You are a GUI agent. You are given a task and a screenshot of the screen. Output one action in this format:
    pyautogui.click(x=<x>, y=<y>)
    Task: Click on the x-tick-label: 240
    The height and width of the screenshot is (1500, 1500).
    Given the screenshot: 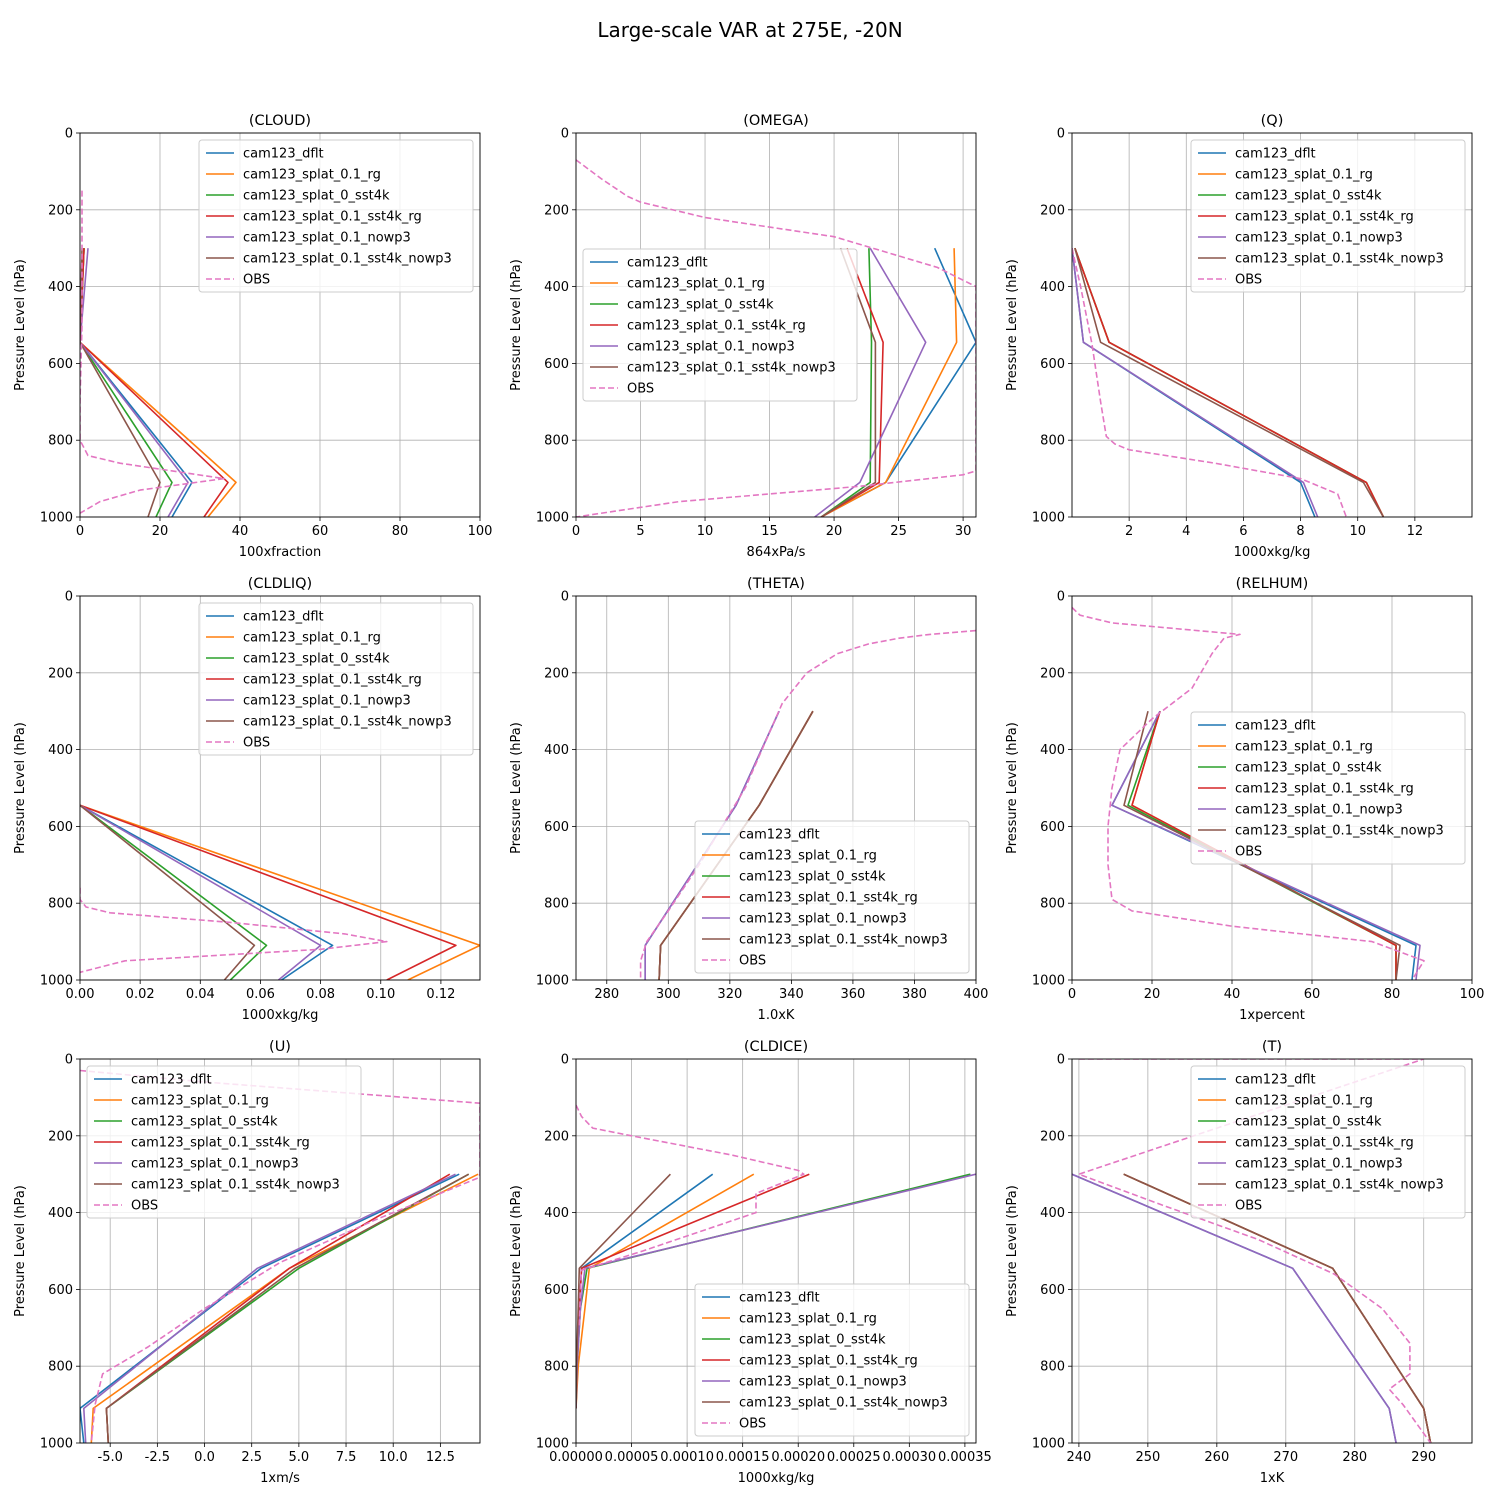 What is the action you would take?
    pyautogui.click(x=1078, y=1457)
    